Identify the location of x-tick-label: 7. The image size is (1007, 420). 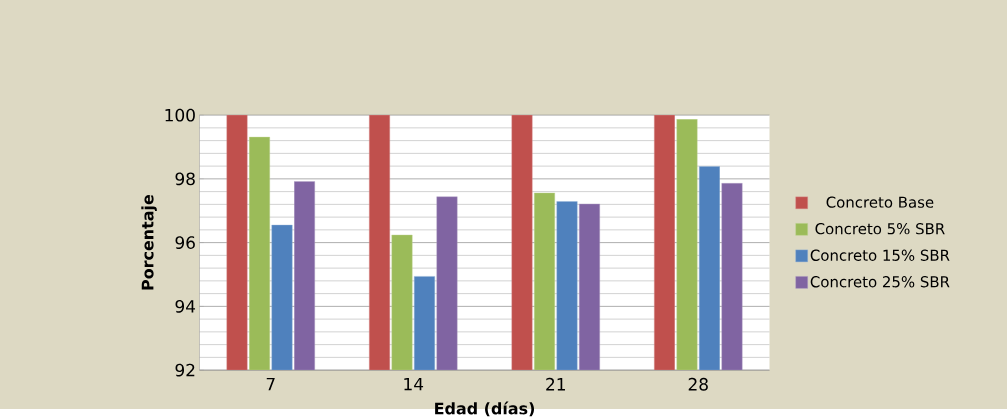
(270, 384).